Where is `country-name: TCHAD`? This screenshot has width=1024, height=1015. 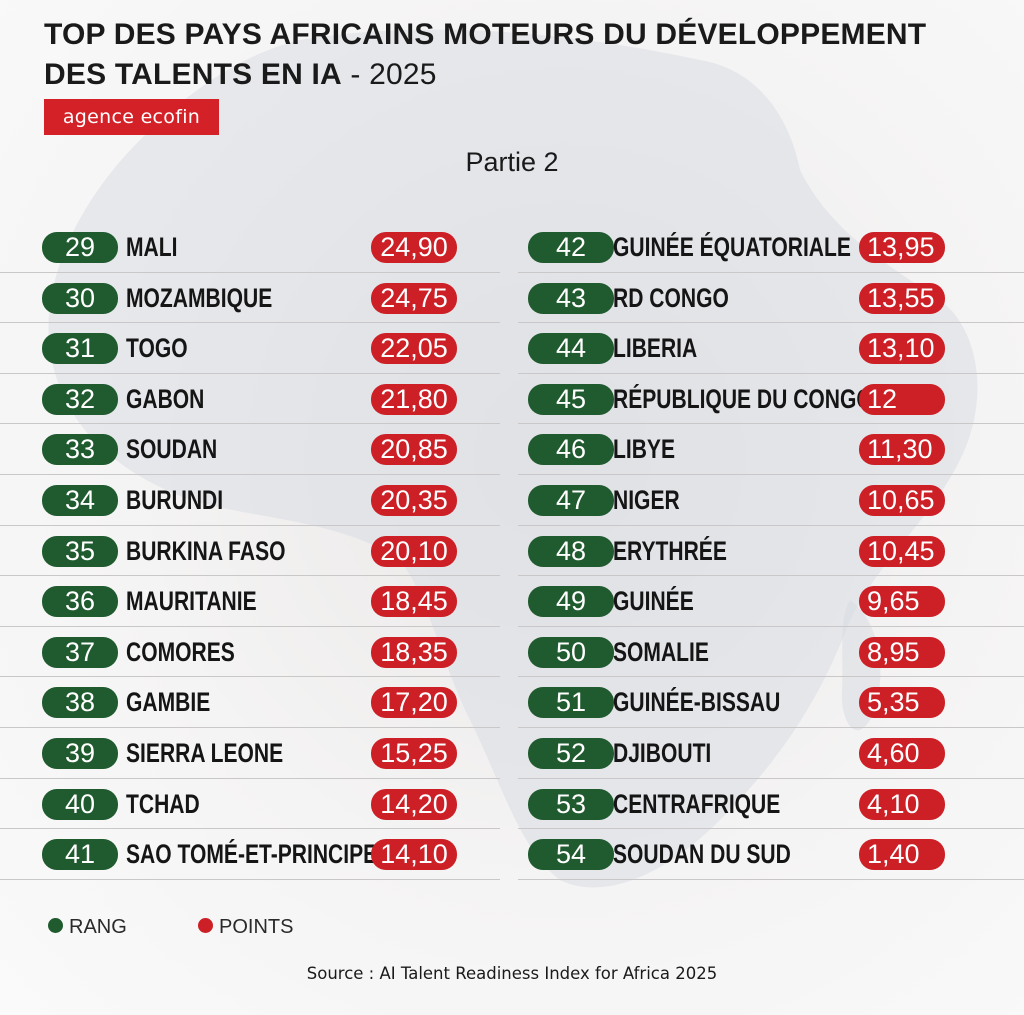 country-name: TCHAD is located at coordinates (163, 803).